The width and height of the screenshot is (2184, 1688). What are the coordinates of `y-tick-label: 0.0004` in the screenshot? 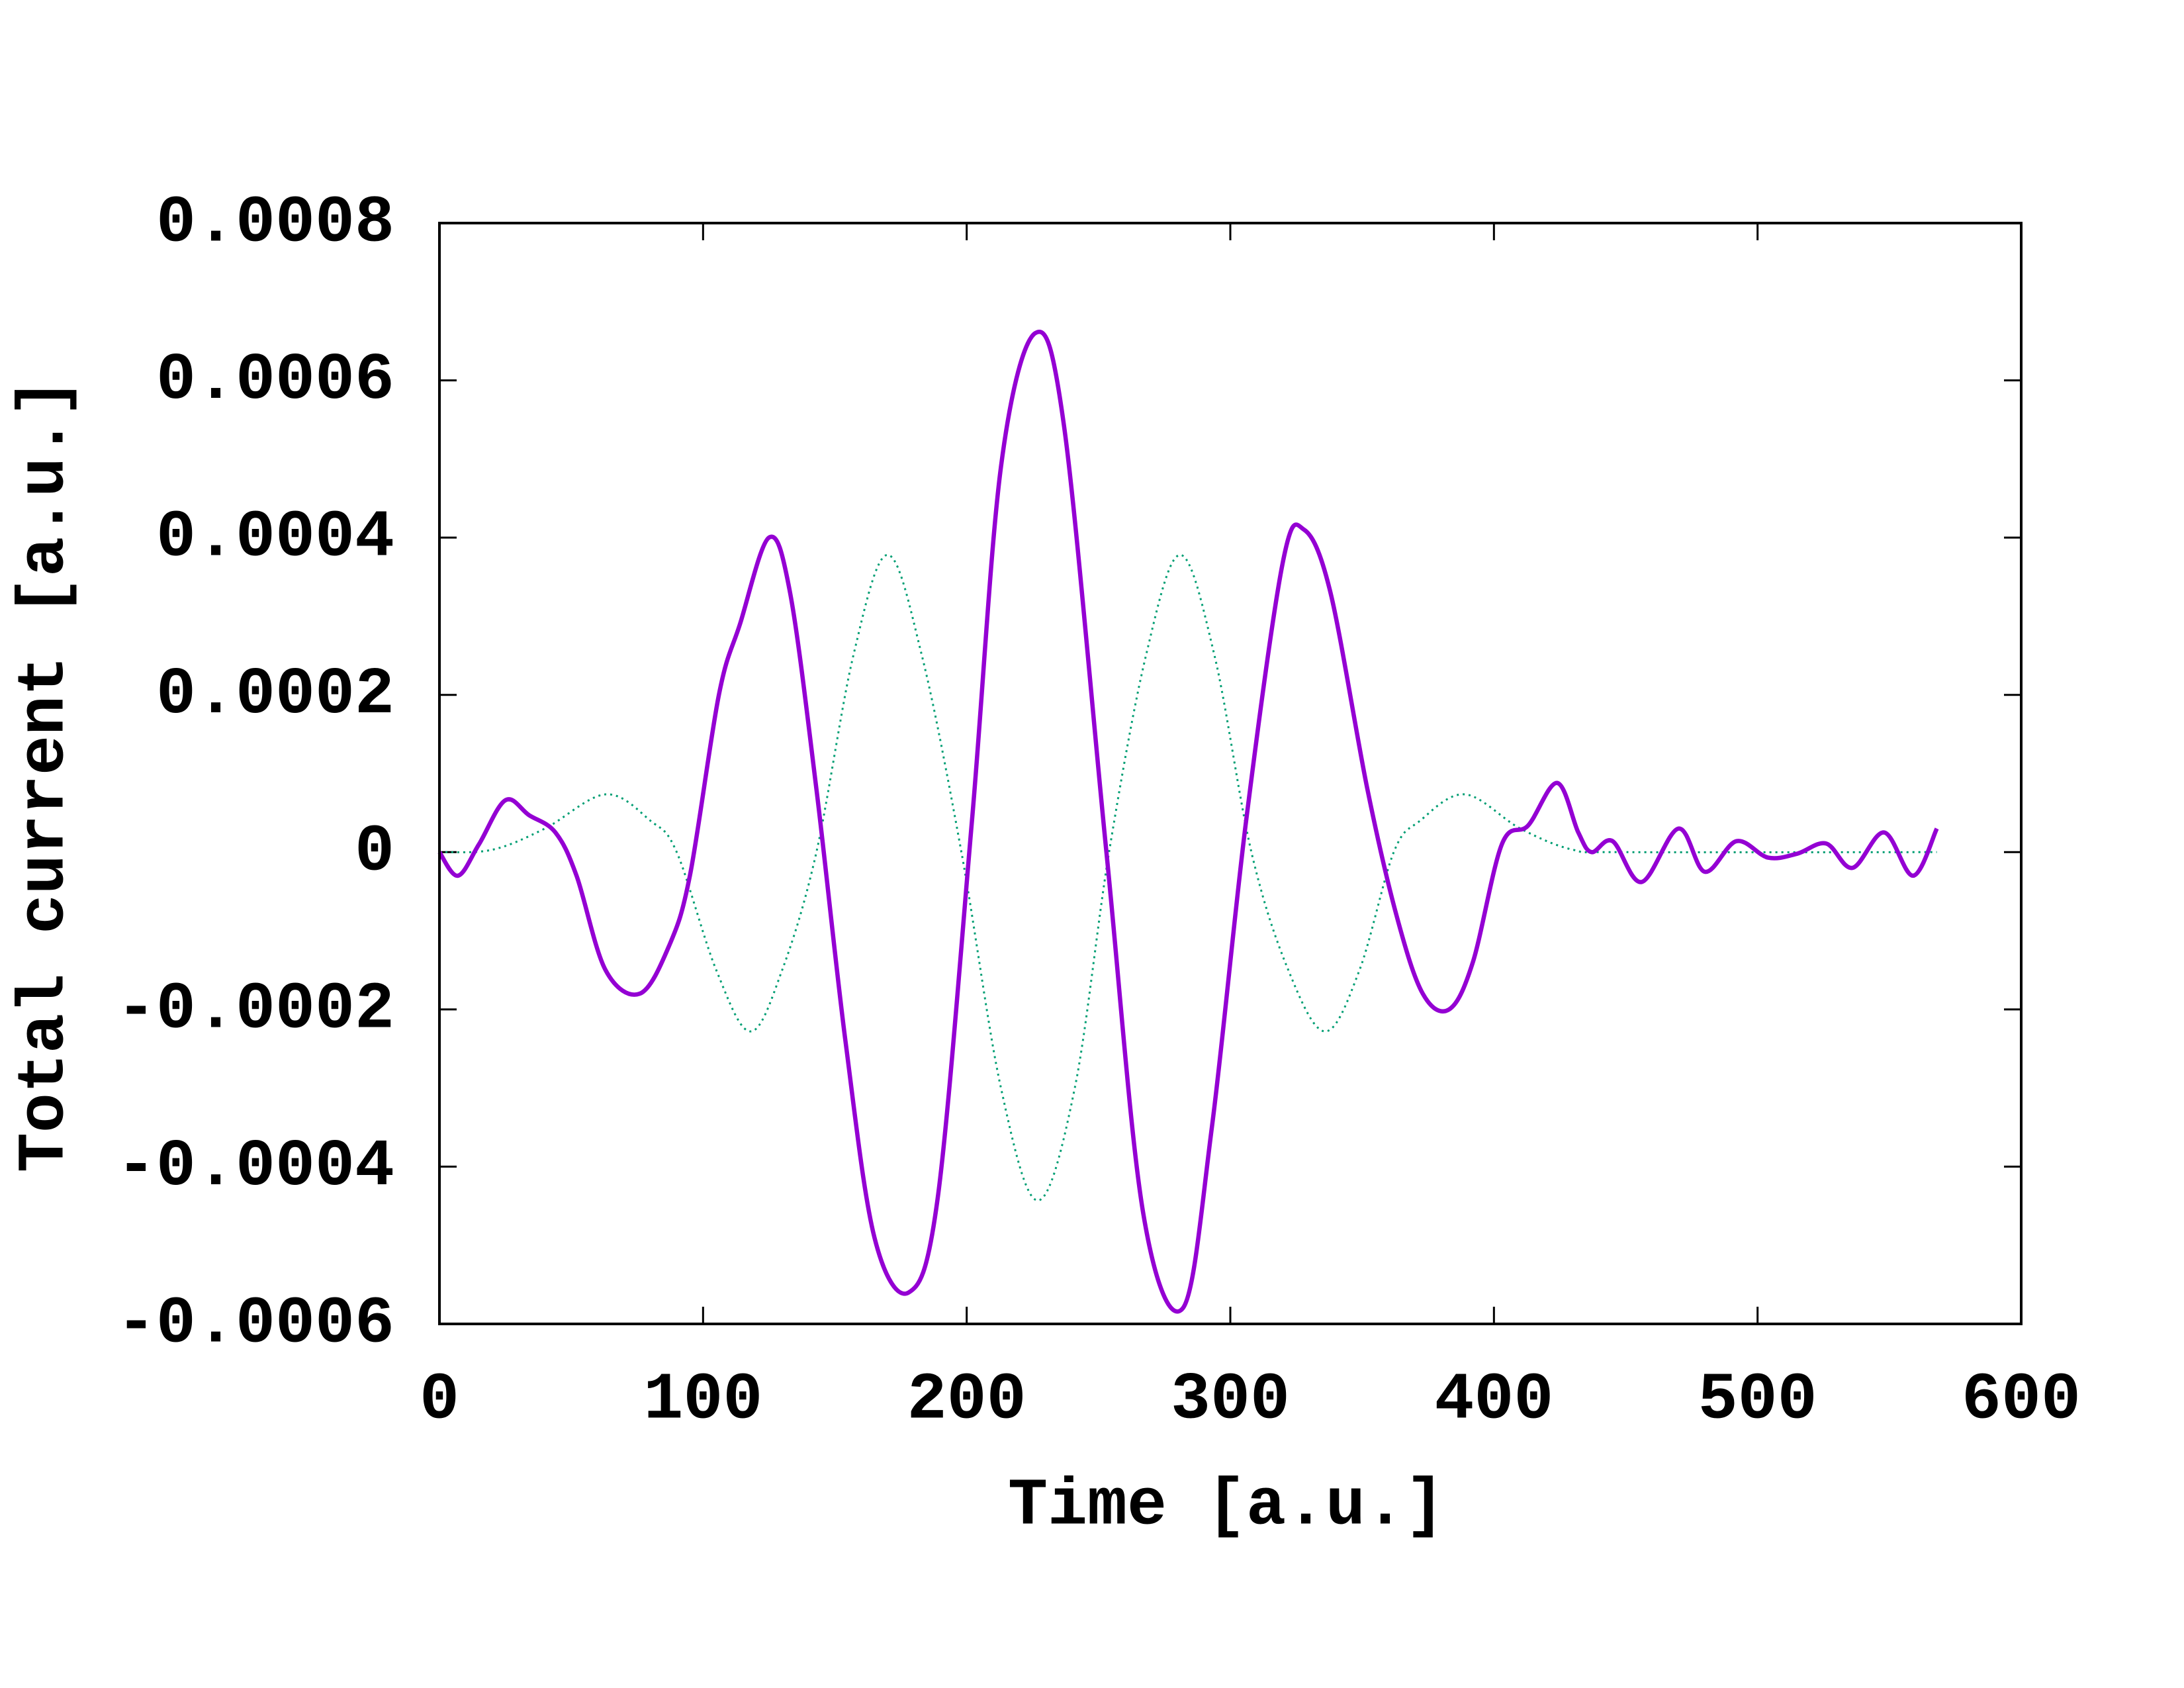 It's located at (275, 538).